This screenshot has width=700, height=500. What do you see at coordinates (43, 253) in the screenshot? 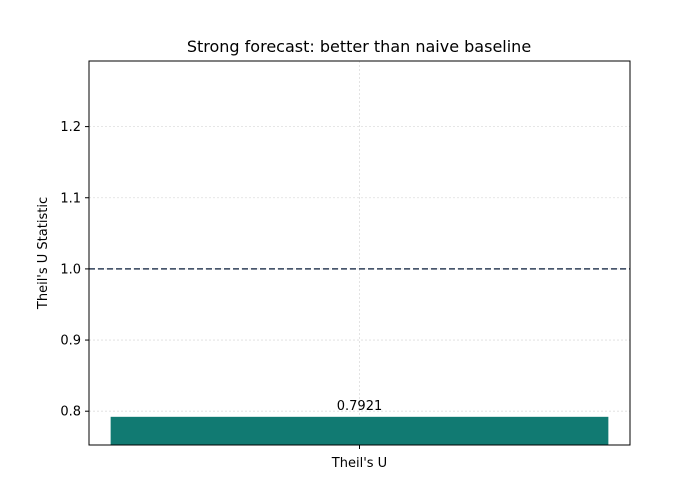
I see `y-axis-label: Theil's U Statistic` at bounding box center [43, 253].